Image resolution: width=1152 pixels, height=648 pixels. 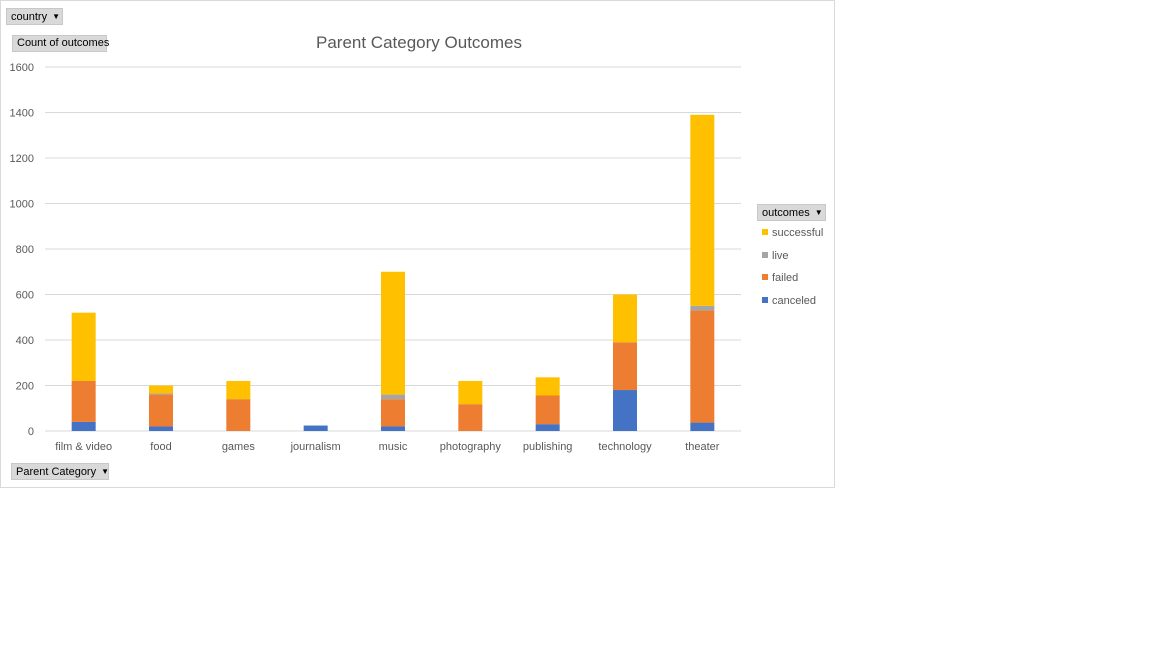 What do you see at coordinates (471, 447) in the screenshot?
I see `x-tick-label: photography` at bounding box center [471, 447].